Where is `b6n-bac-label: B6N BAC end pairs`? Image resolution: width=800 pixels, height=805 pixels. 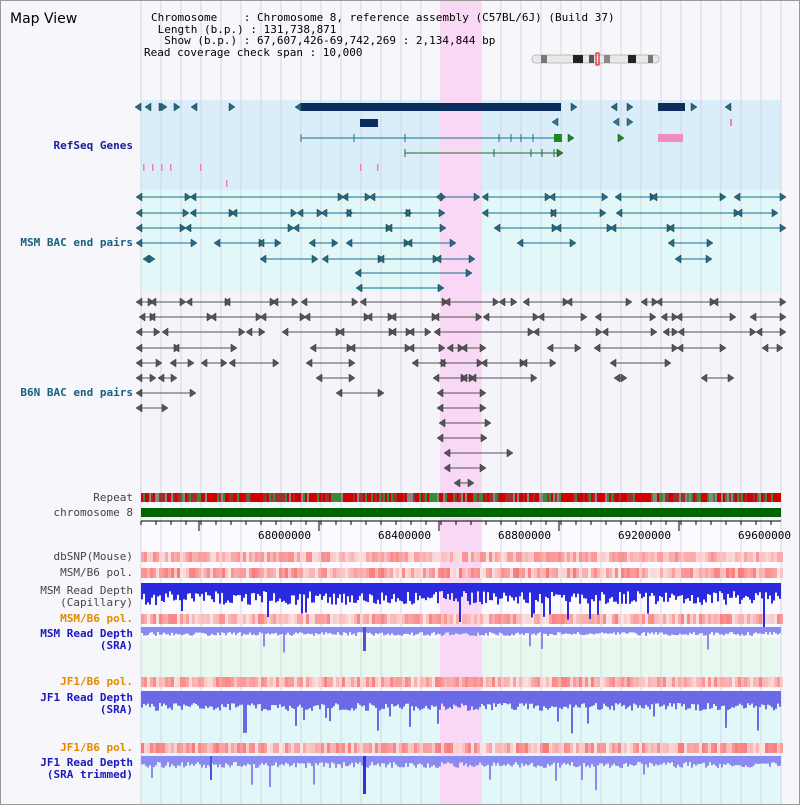
b6n-bac-label: B6N BAC end pairs is located at coordinates (76, 392).